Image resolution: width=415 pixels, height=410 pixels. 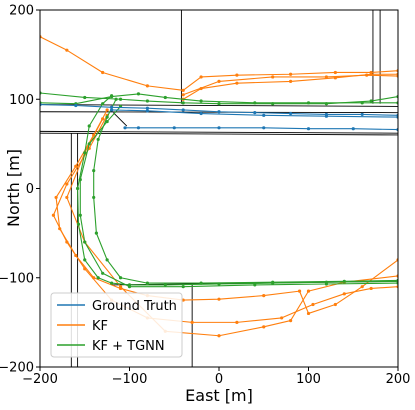 What do you see at coordinates (130, 379) in the screenshot?
I see `x-tick-label: −100` at bounding box center [130, 379].